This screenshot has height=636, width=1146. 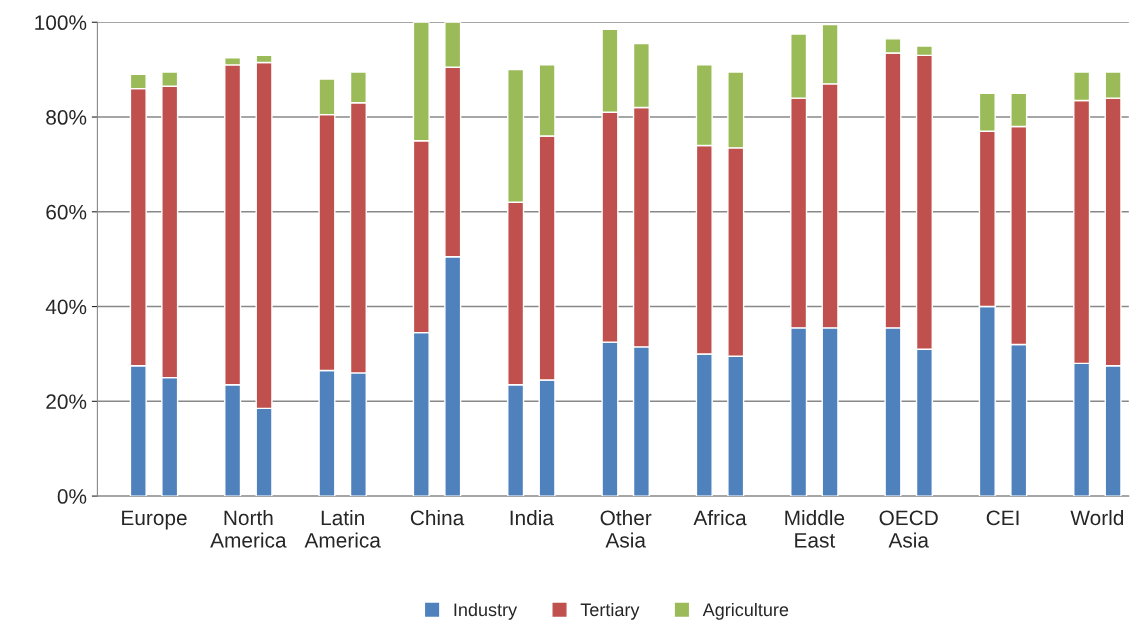 I want to click on x-tick-label: Middle East, so click(x=815, y=528).